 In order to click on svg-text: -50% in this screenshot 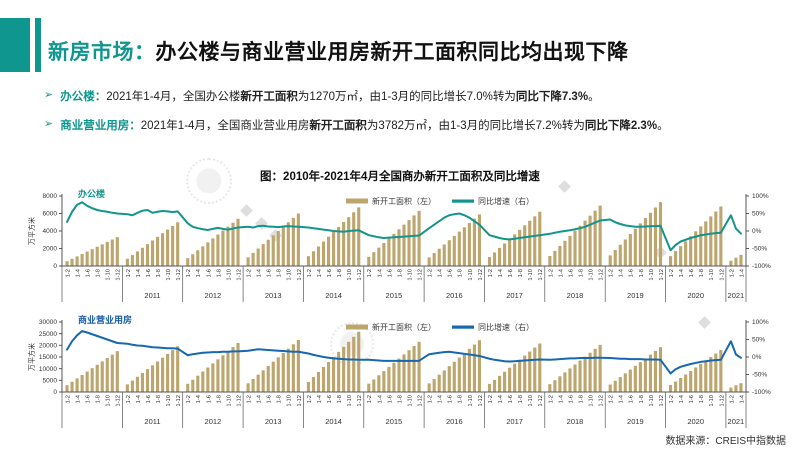, I will do `click(759, 375)`.